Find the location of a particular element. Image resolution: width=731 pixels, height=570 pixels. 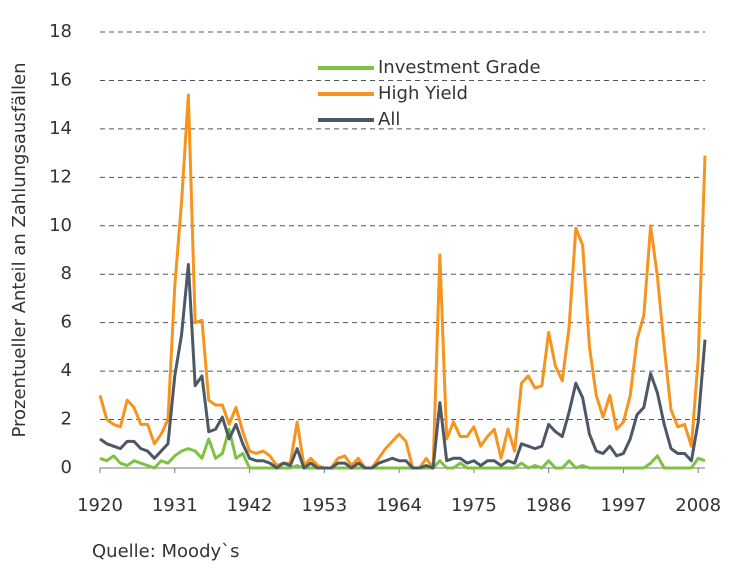

y-tick-label: 14 is located at coordinates (60, 128).